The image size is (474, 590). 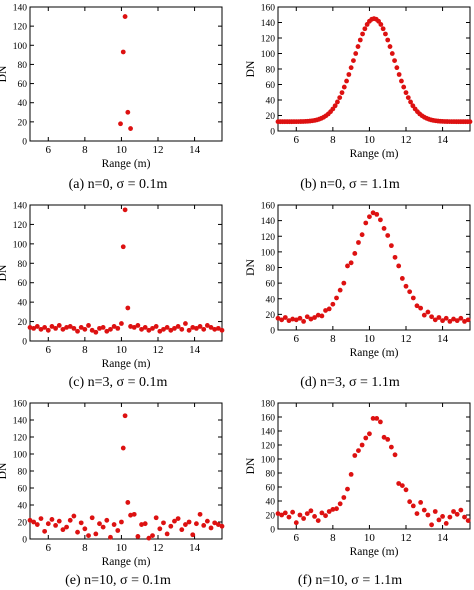 I want to click on y-tick-label: 20, so click(x=23, y=123).